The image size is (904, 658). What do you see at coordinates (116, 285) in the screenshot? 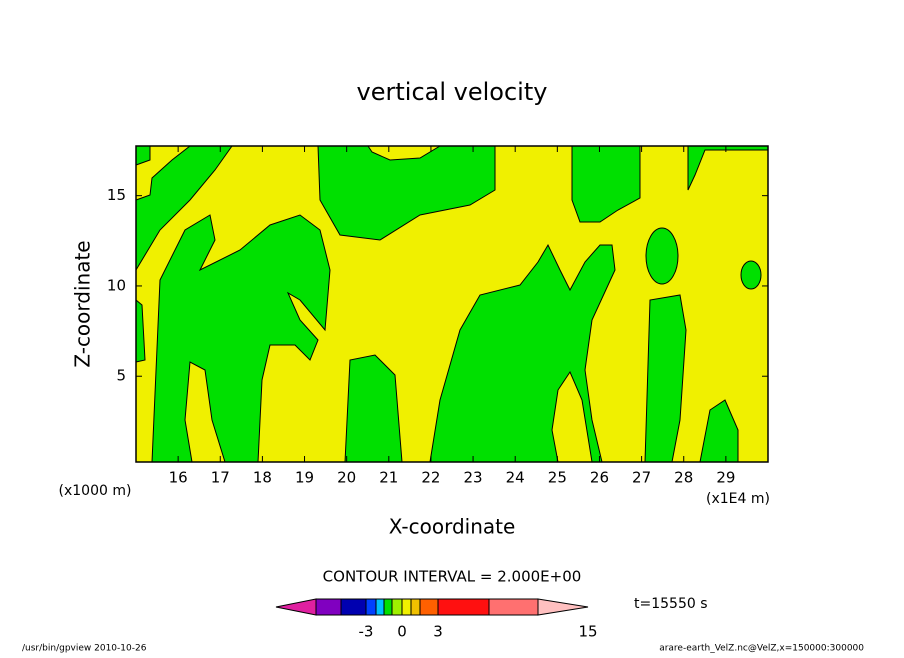
I see `y-tick-label: 10` at bounding box center [116, 285].